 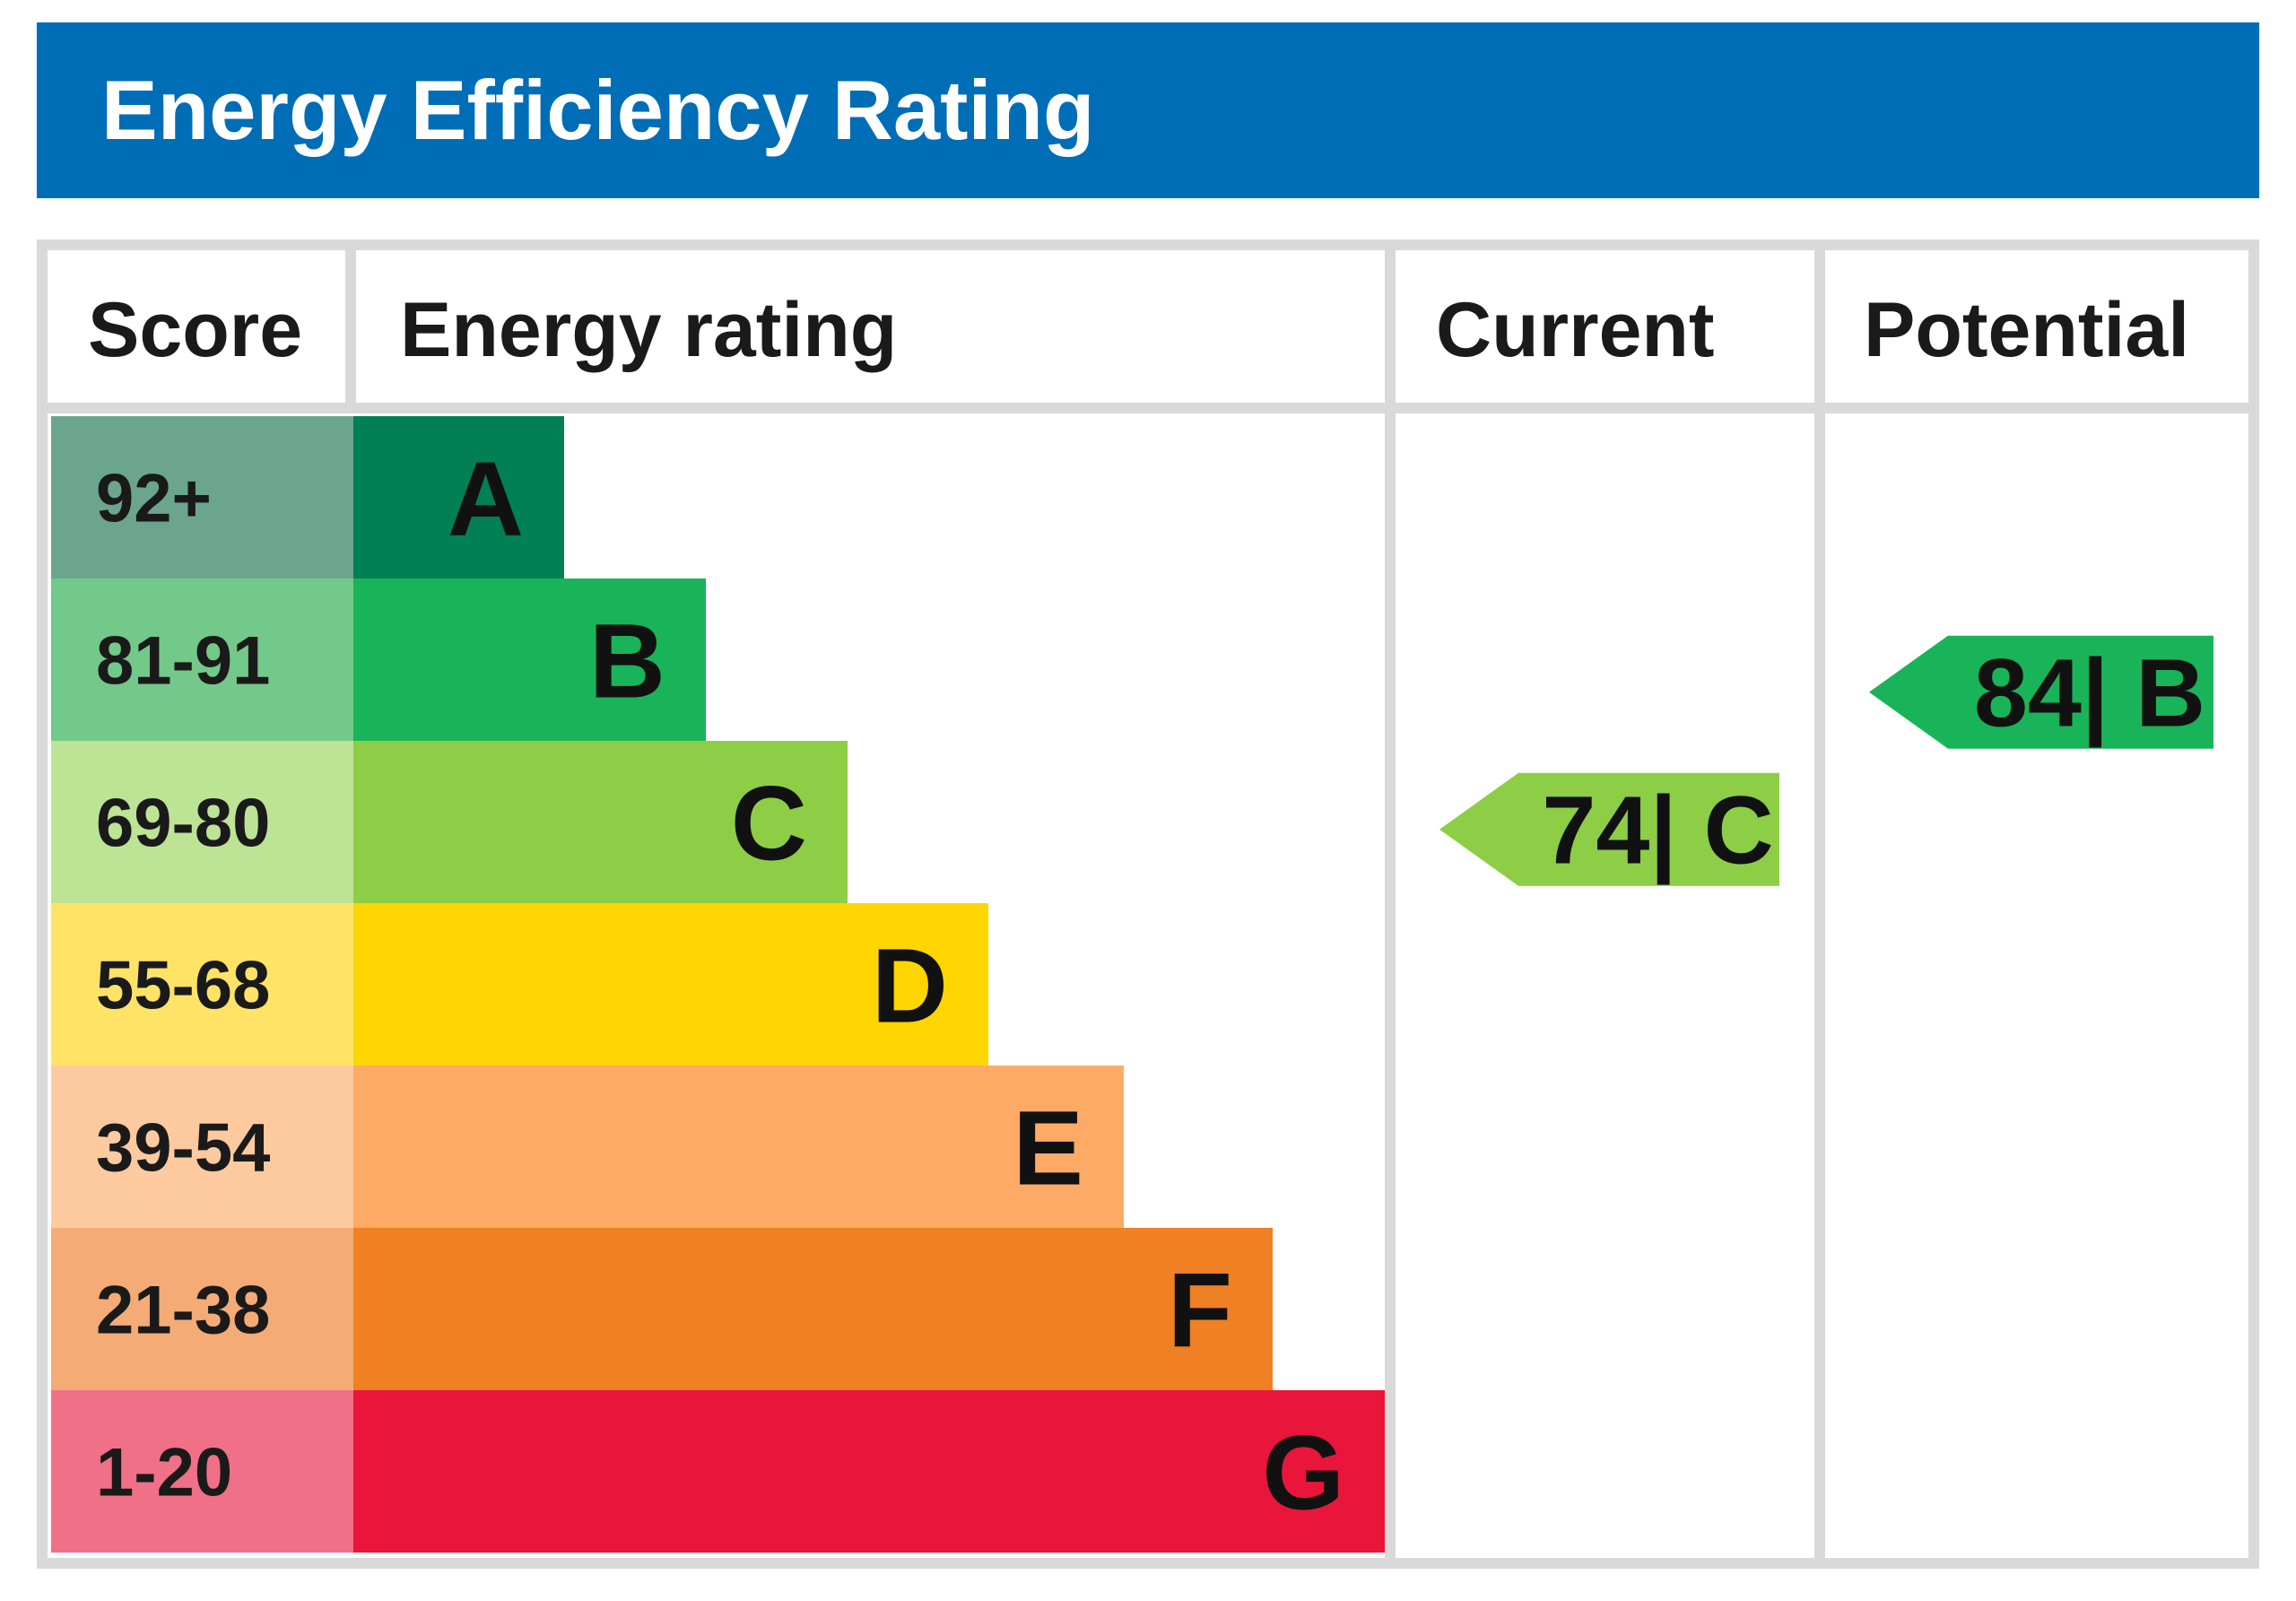 I want to click on score-label-a: 92+, so click(x=154, y=499).